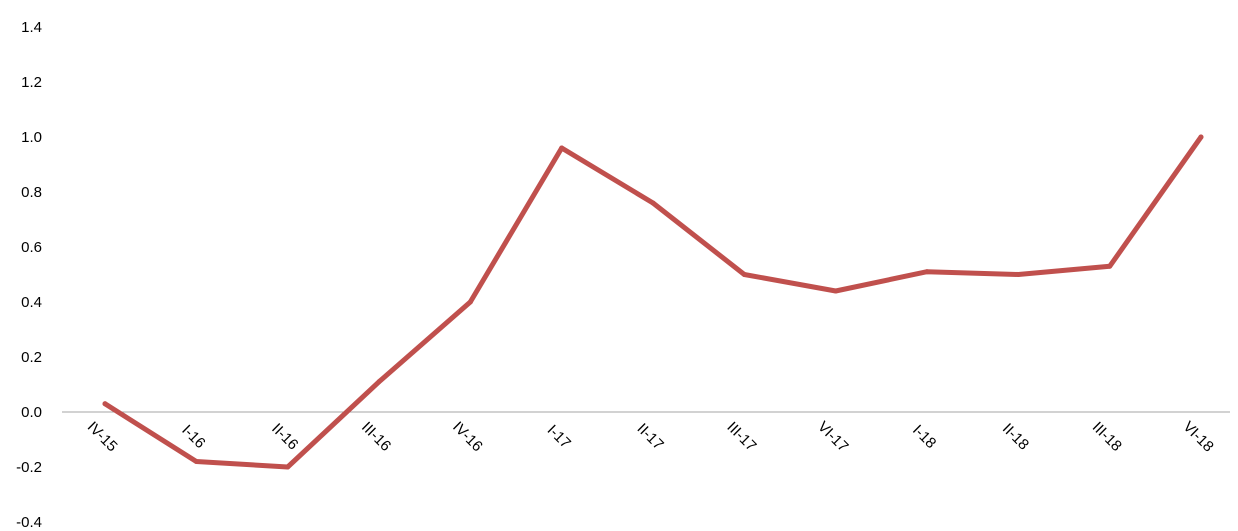 The height and width of the screenshot is (531, 1238). I want to click on y-tick-label: 0.2, so click(31, 357).